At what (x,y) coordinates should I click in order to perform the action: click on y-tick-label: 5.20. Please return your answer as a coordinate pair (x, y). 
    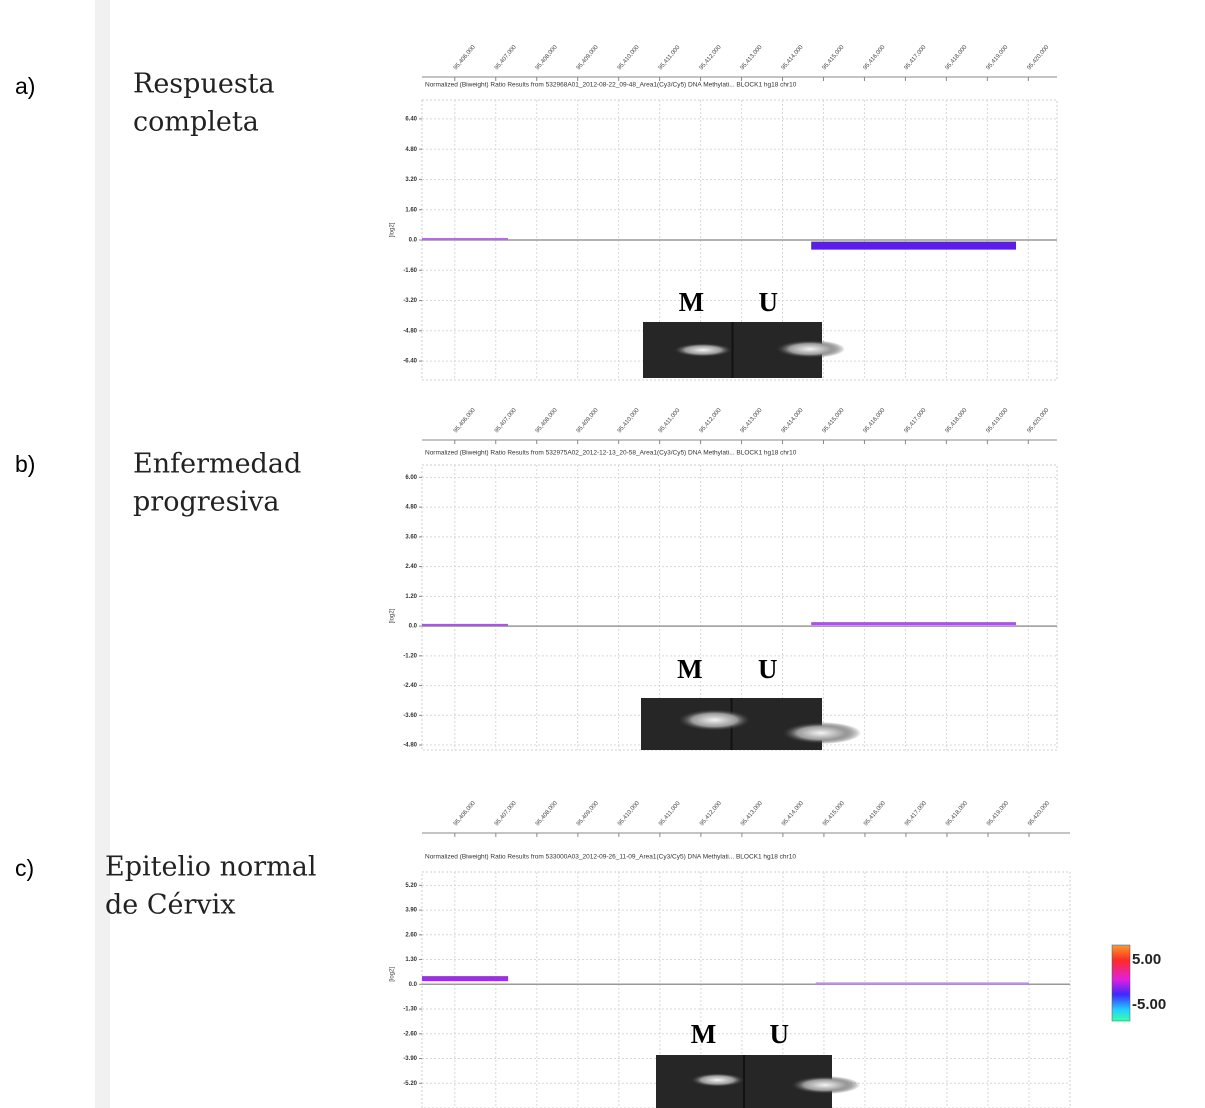
    Looking at the image, I should click on (411, 886).